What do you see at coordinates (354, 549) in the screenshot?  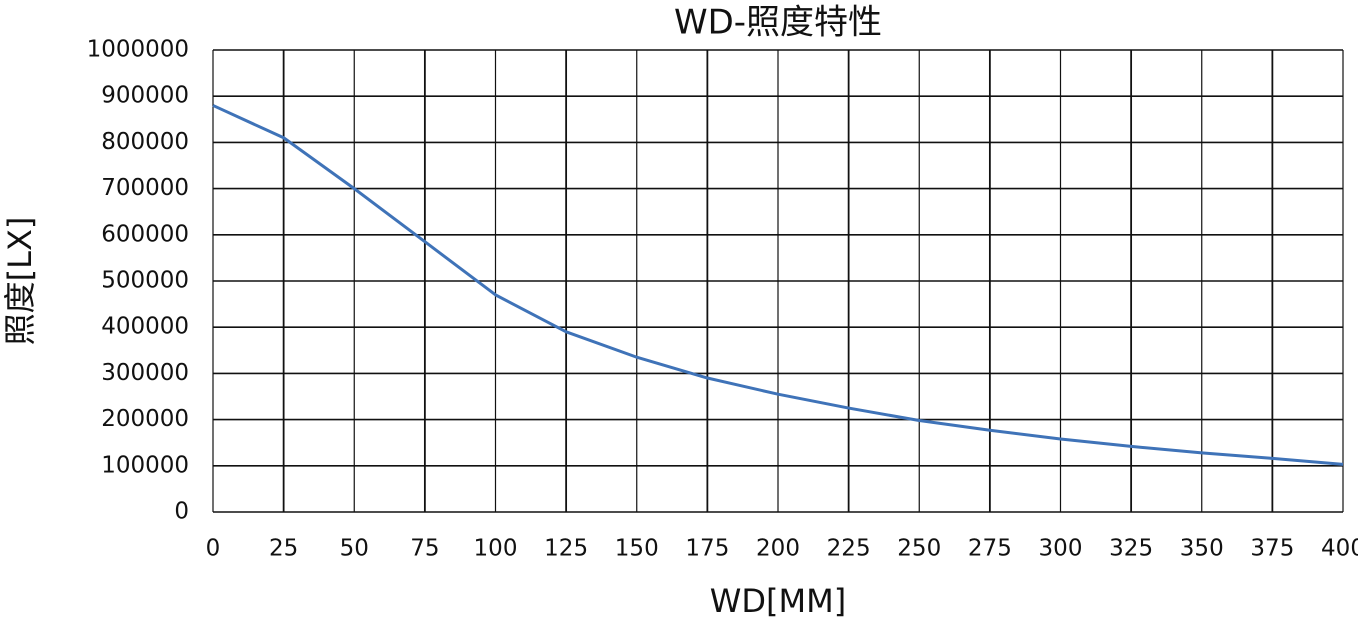 I see `x-tick-label: 50` at bounding box center [354, 549].